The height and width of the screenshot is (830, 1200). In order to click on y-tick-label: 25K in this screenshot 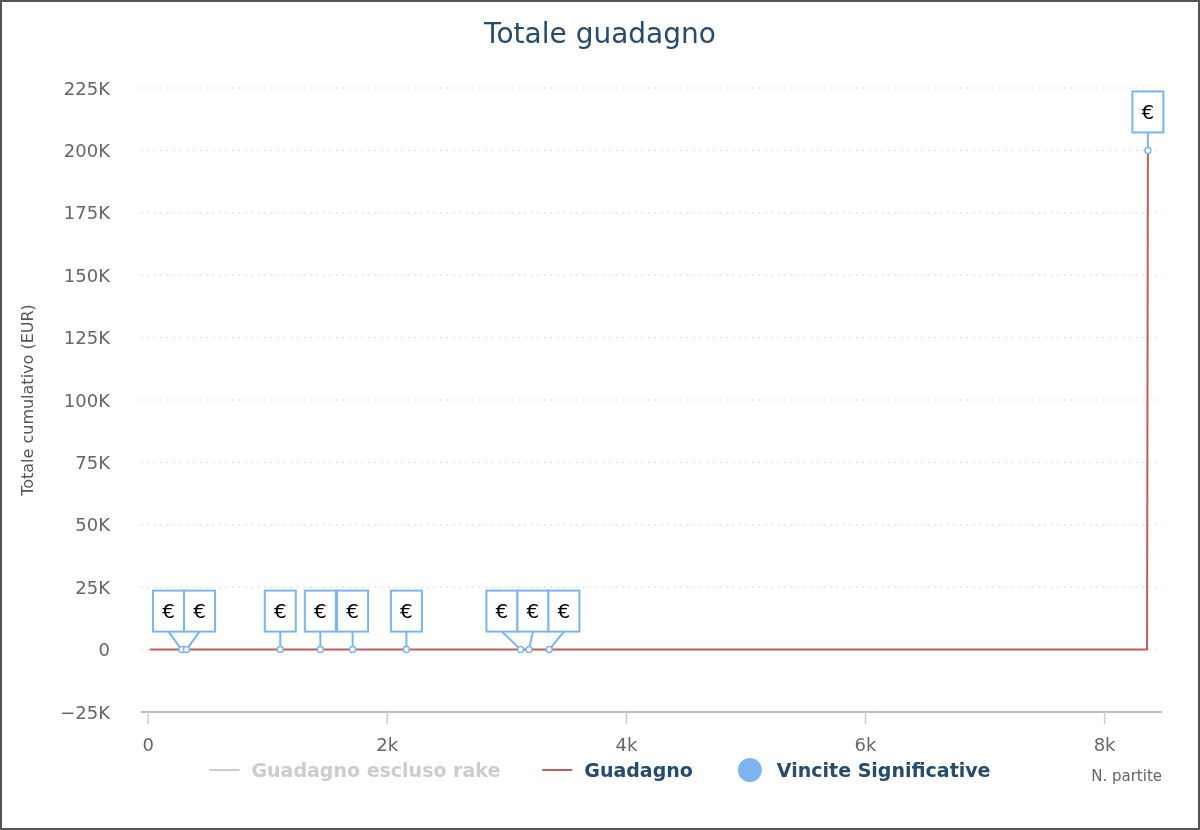, I will do `click(93, 587)`.